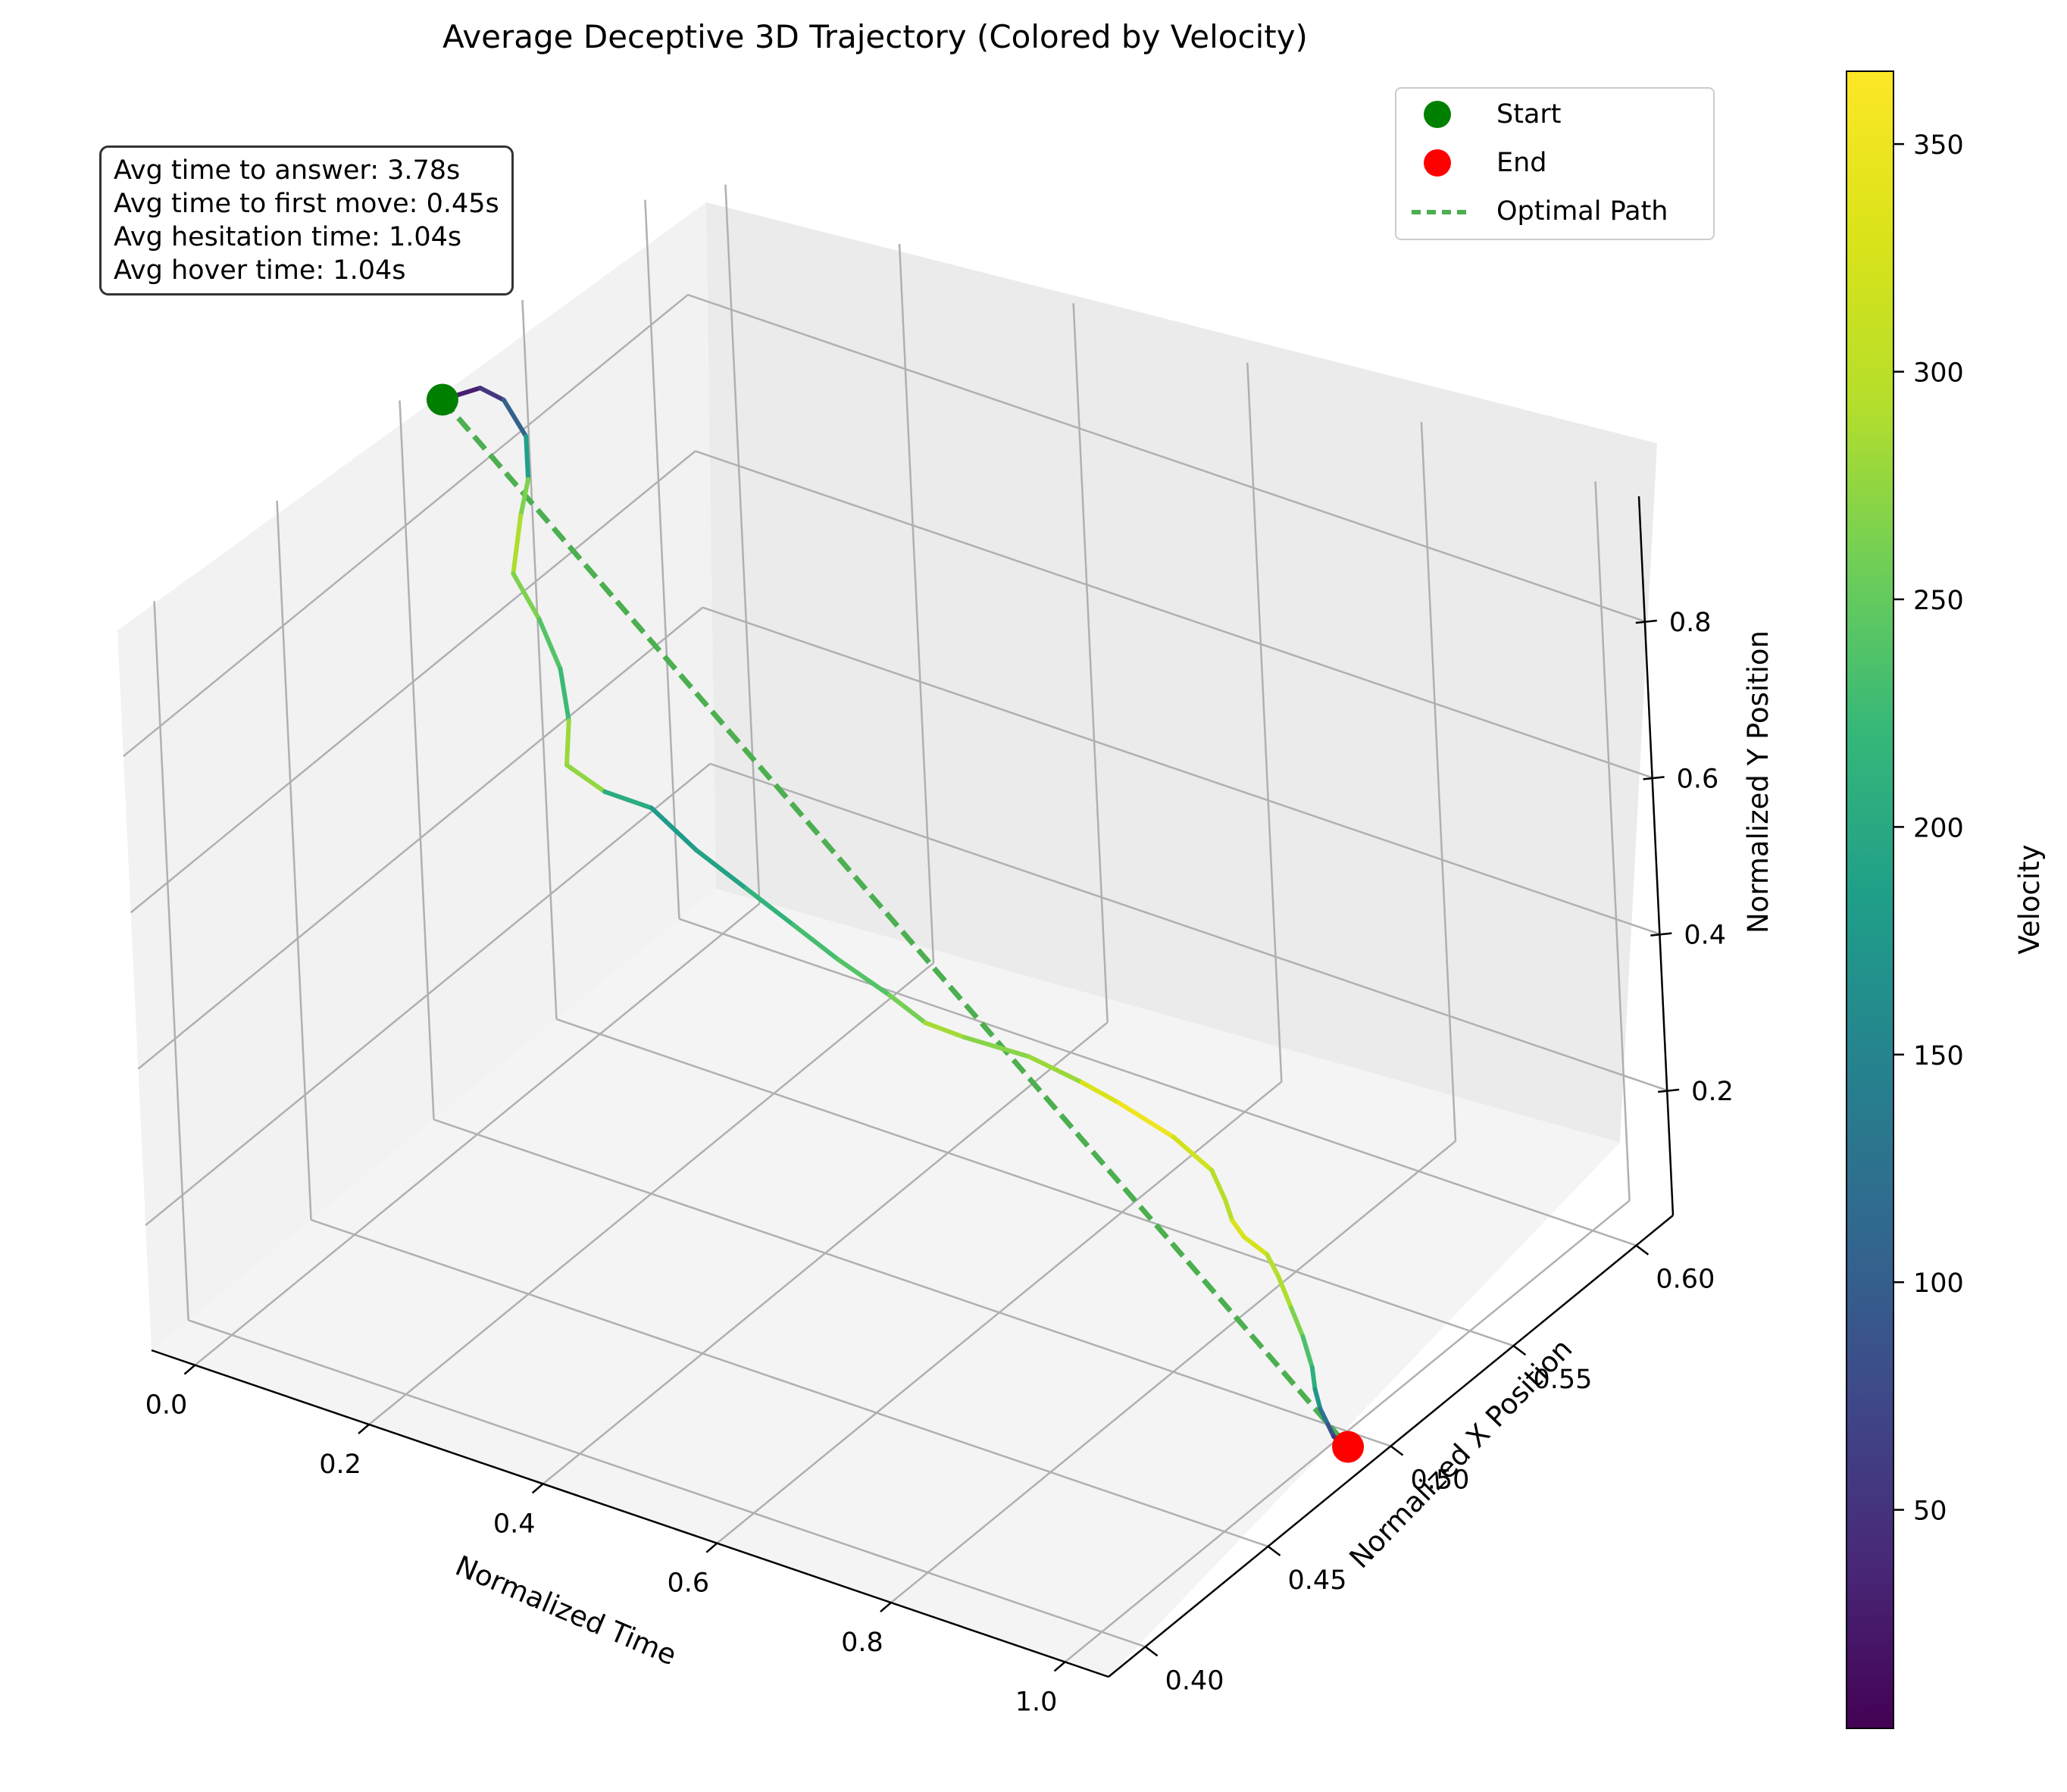 Image resolution: width=2067 pixels, height=1792 pixels. Describe the element at coordinates (1195, 1680) in the screenshot. I see `xpos-tick-label: 0.40` at that location.